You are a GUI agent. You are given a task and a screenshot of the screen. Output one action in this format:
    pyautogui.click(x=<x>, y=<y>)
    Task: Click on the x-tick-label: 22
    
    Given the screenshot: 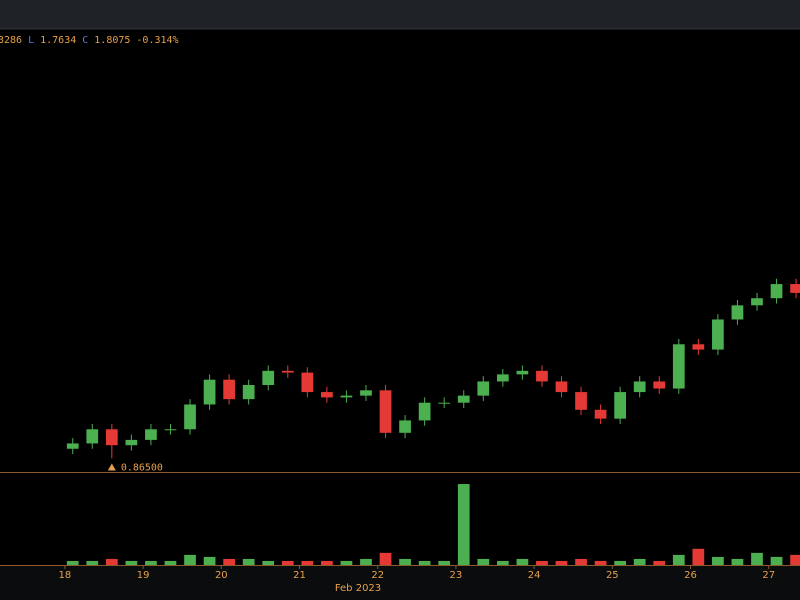 What is the action you would take?
    pyautogui.click(x=377, y=575)
    